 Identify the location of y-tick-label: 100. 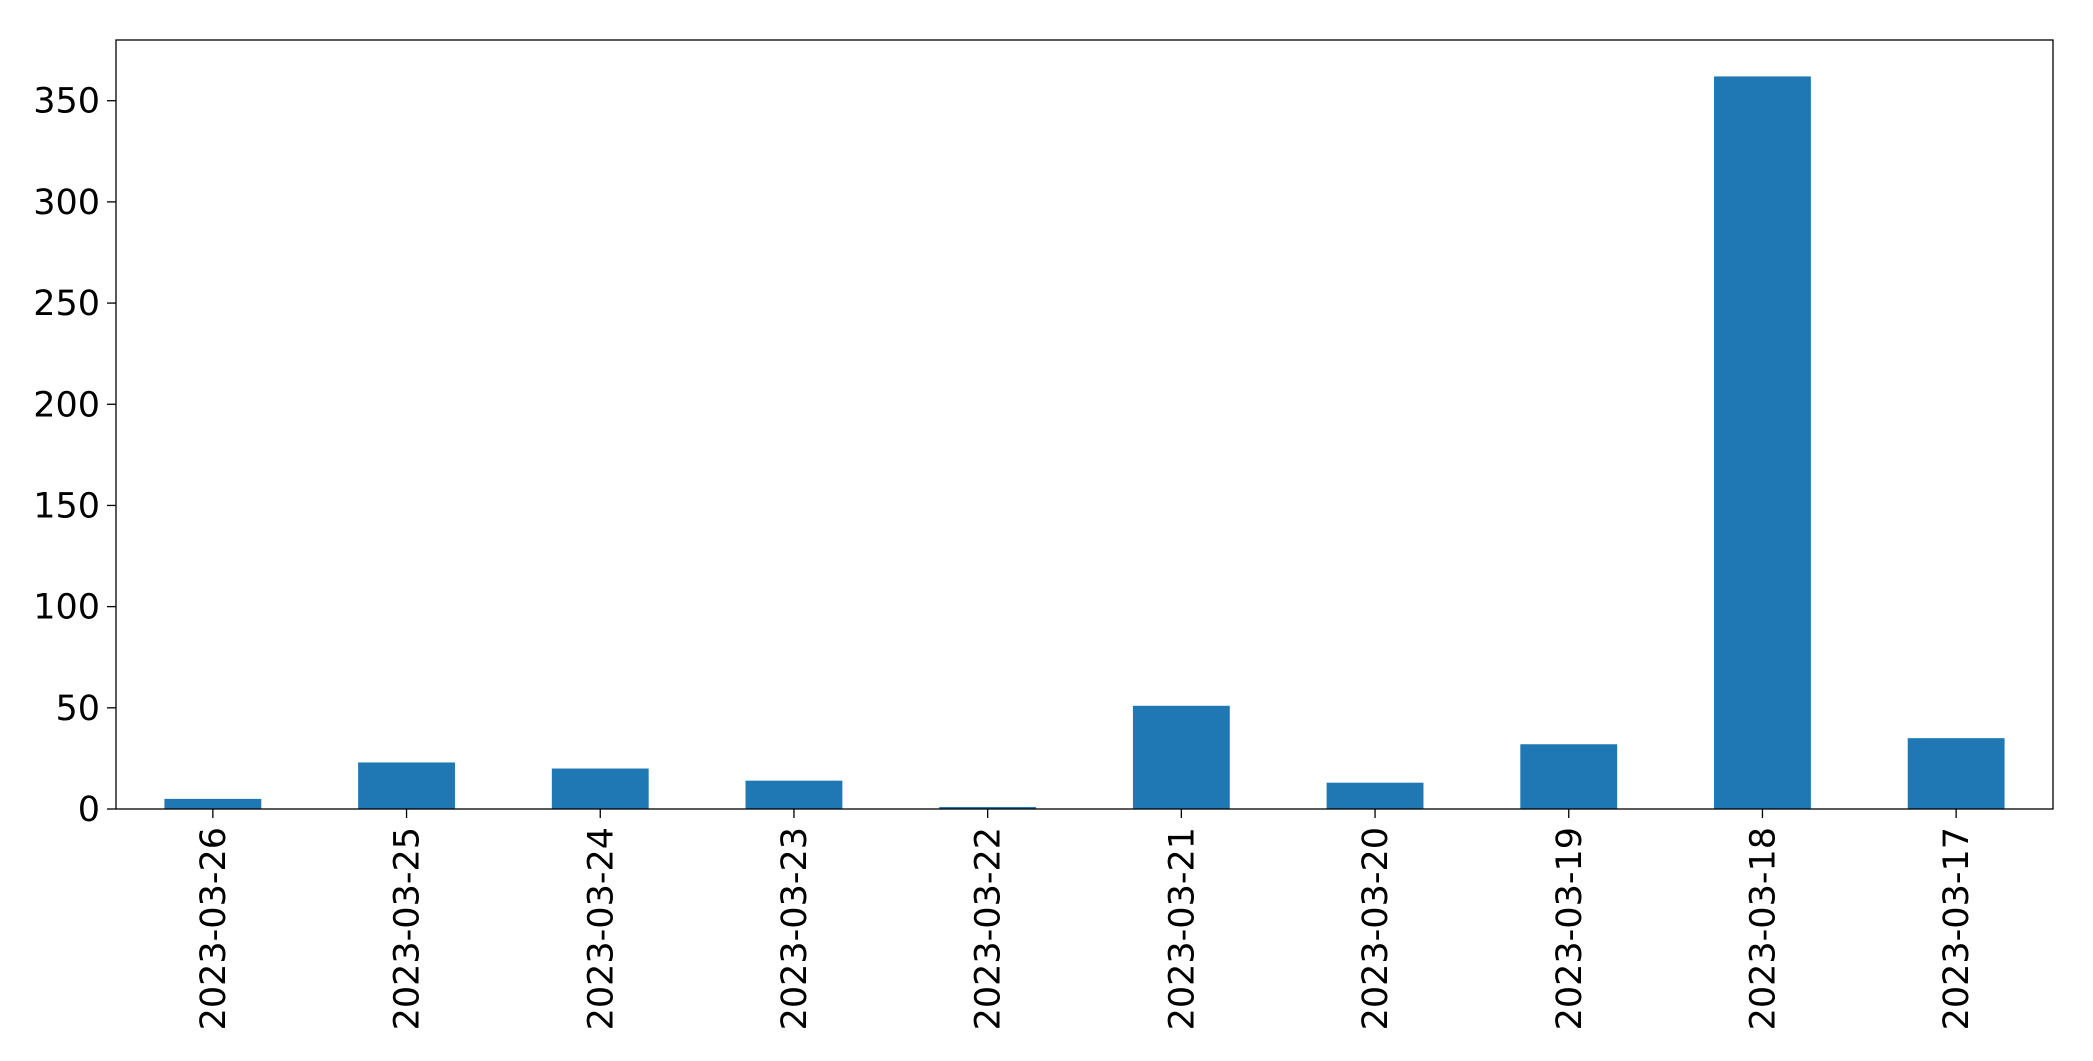
(66, 608).